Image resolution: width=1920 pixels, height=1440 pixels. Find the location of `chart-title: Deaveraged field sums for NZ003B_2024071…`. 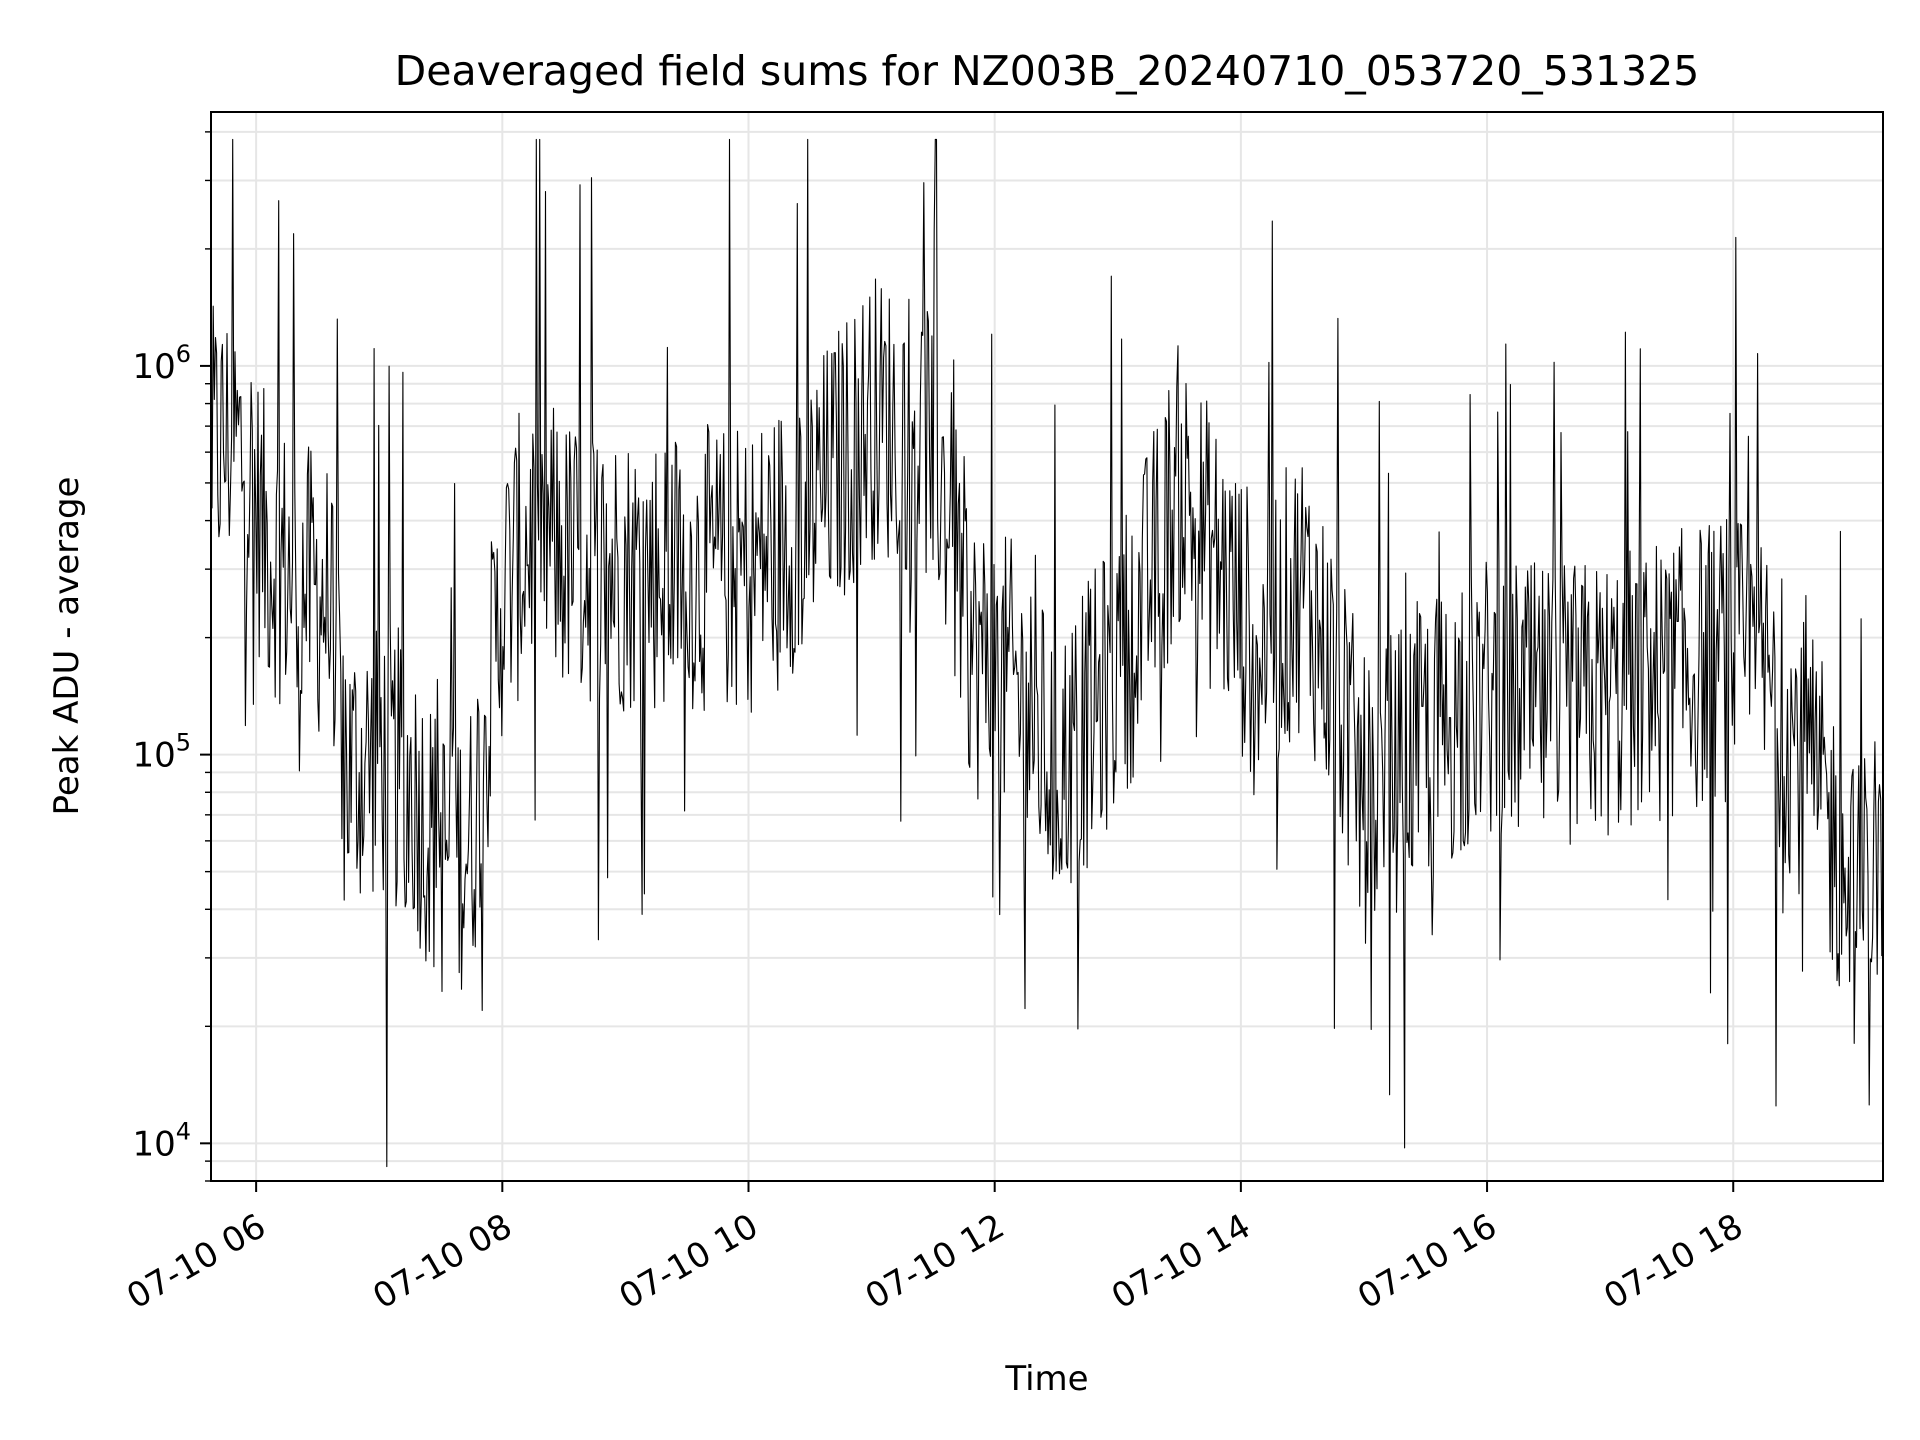

chart-title: Deaveraged field sums for NZ003B_2024071… is located at coordinates (1047, 71).